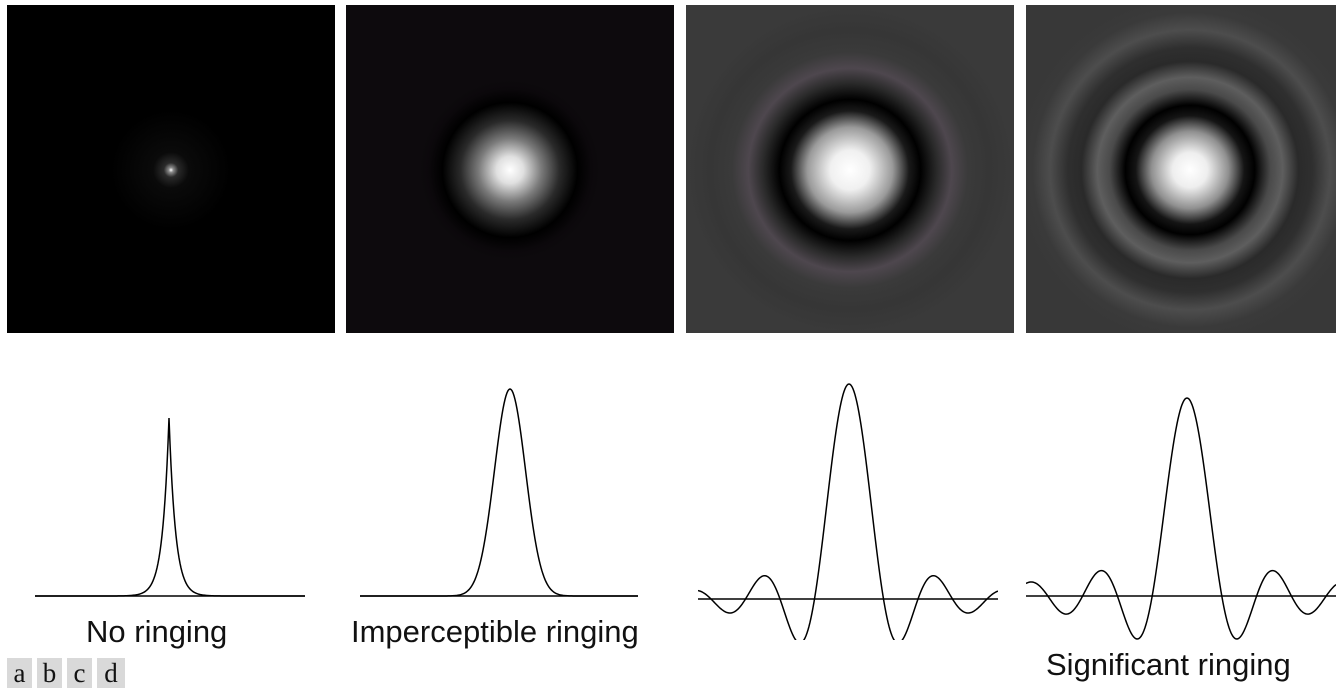  I want to click on panel-label-d: d, so click(111, 673).